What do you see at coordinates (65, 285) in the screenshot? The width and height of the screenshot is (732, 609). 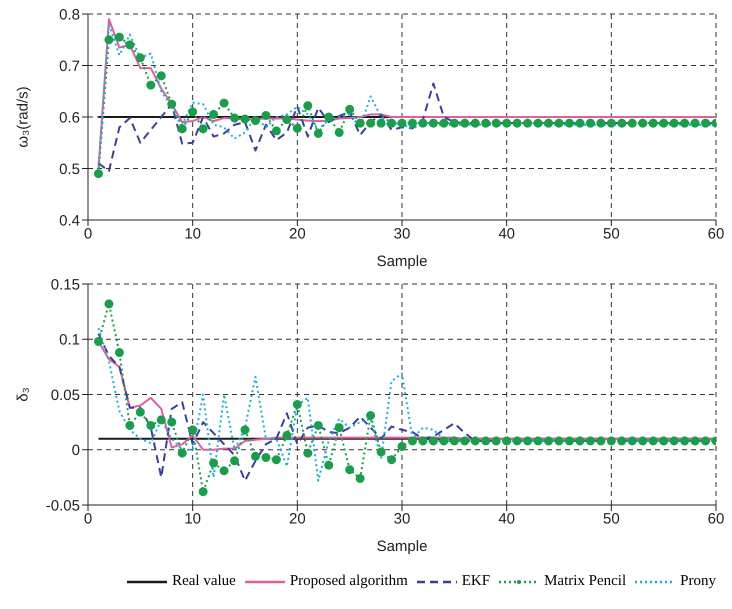 I see `y-tick-label: 0.15` at bounding box center [65, 285].